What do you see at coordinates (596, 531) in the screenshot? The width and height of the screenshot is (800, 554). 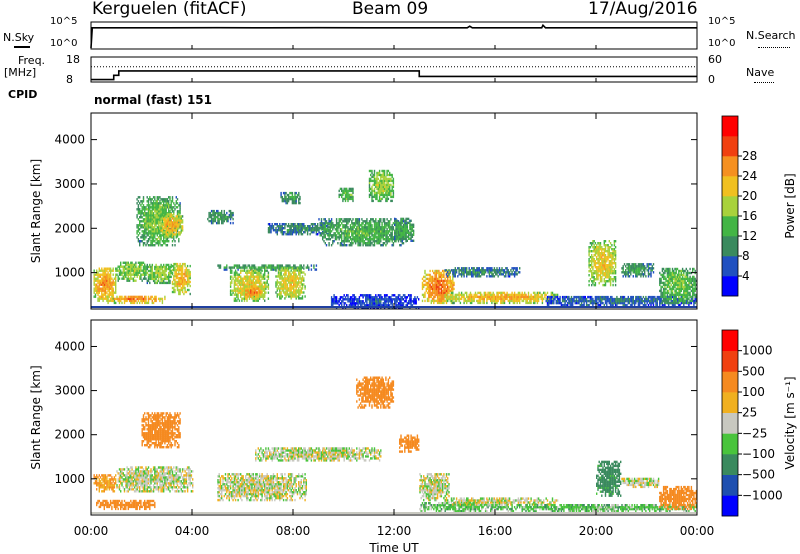 I see `time-tick-label: 20:00` at bounding box center [596, 531].